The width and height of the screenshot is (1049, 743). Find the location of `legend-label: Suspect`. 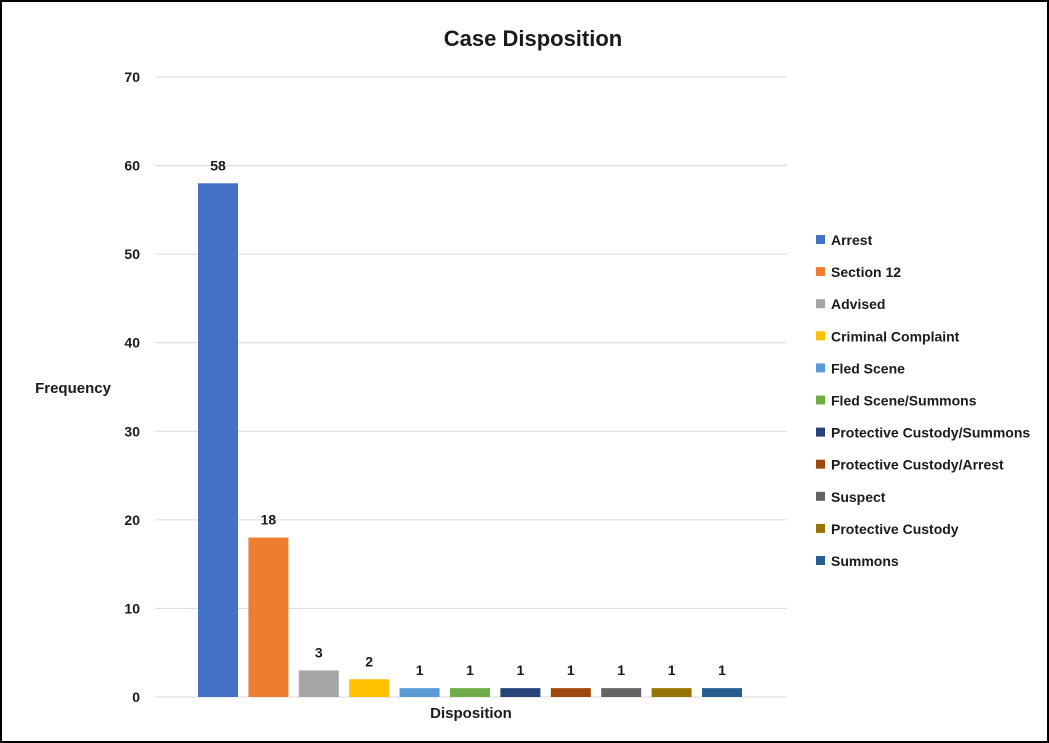

legend-label: Suspect is located at coordinates (858, 497).